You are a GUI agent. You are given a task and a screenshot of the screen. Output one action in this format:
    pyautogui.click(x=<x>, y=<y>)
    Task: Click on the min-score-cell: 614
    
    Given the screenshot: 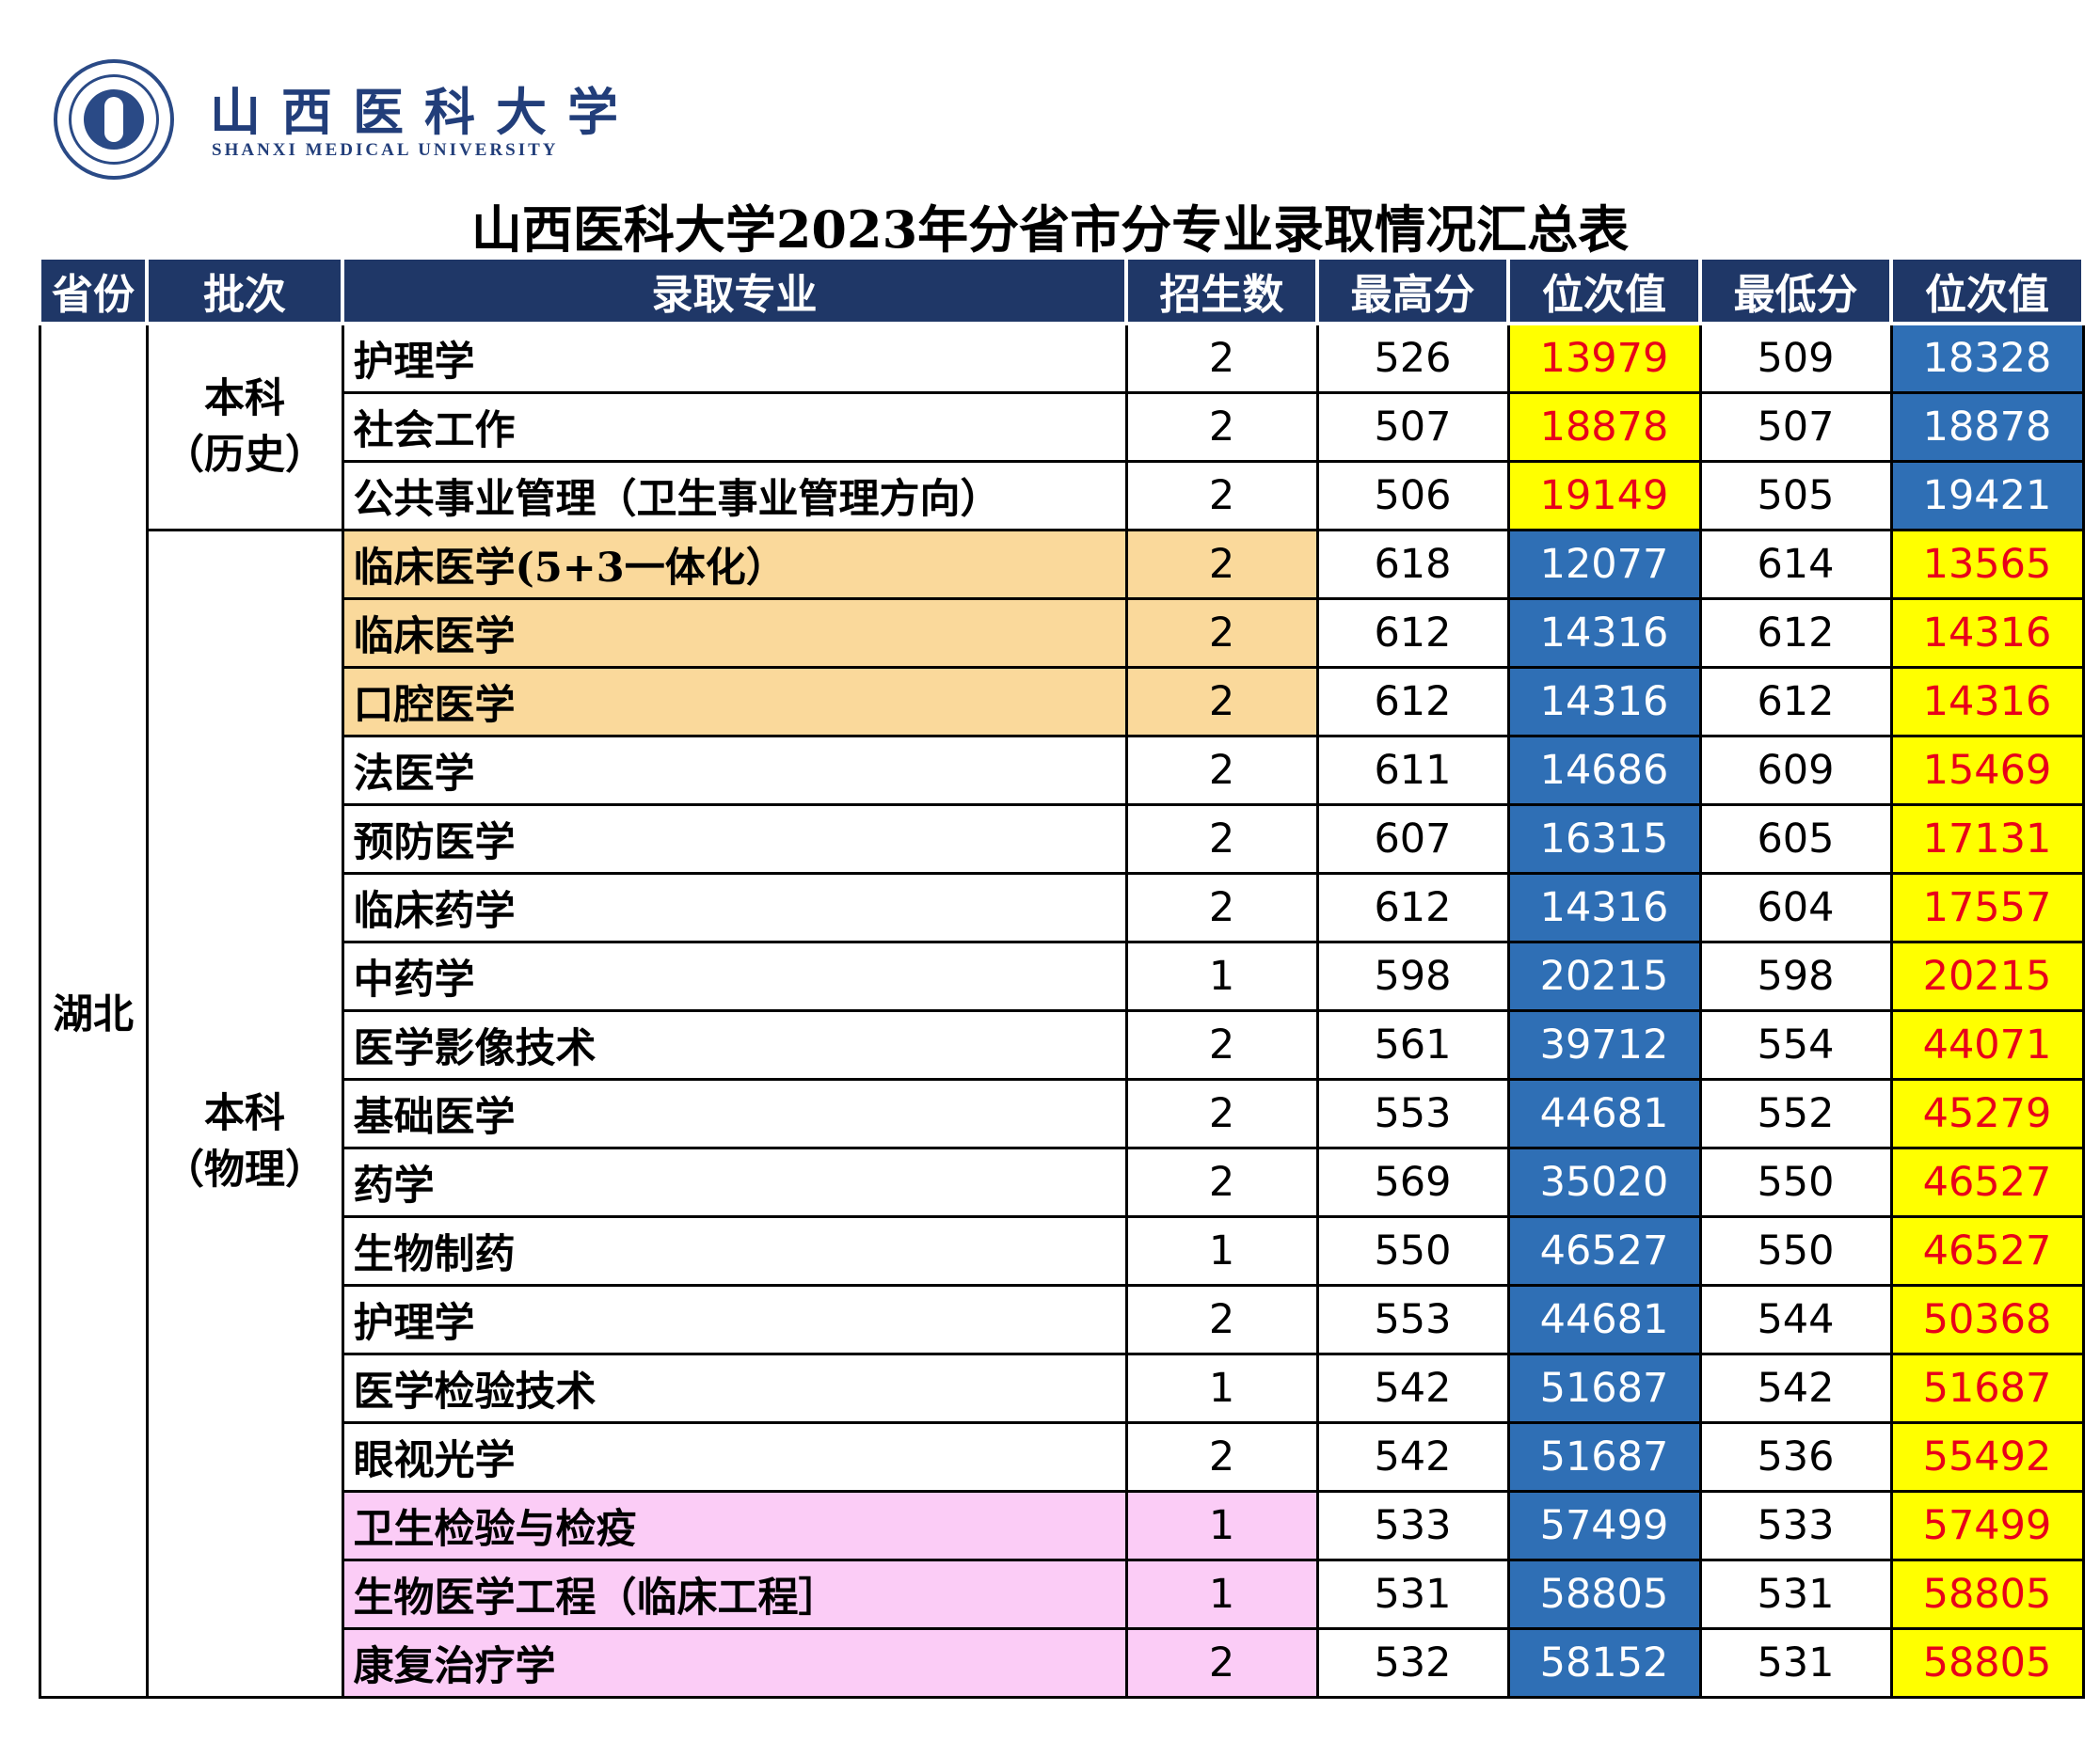 What is the action you would take?
    pyautogui.click(x=1796, y=564)
    